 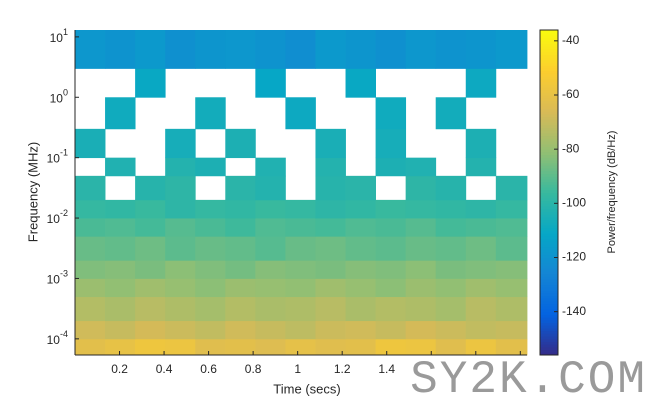 I want to click on x-tick-label: 1.2, so click(x=342, y=369).